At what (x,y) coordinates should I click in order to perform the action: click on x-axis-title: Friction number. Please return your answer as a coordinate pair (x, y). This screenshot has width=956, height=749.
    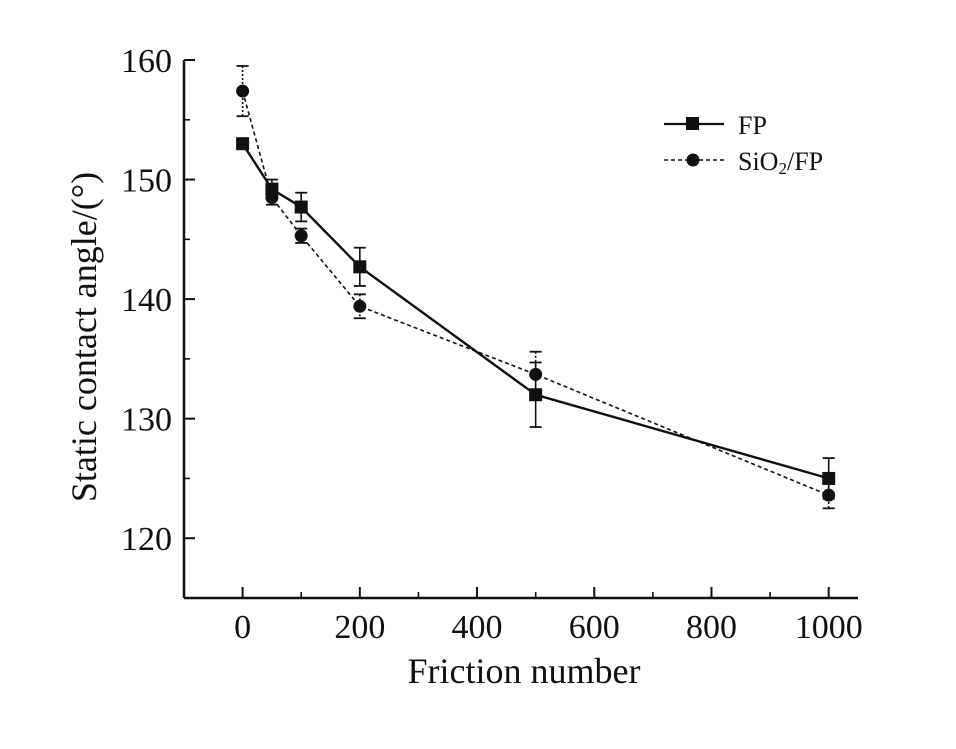
    Looking at the image, I should click on (524, 671).